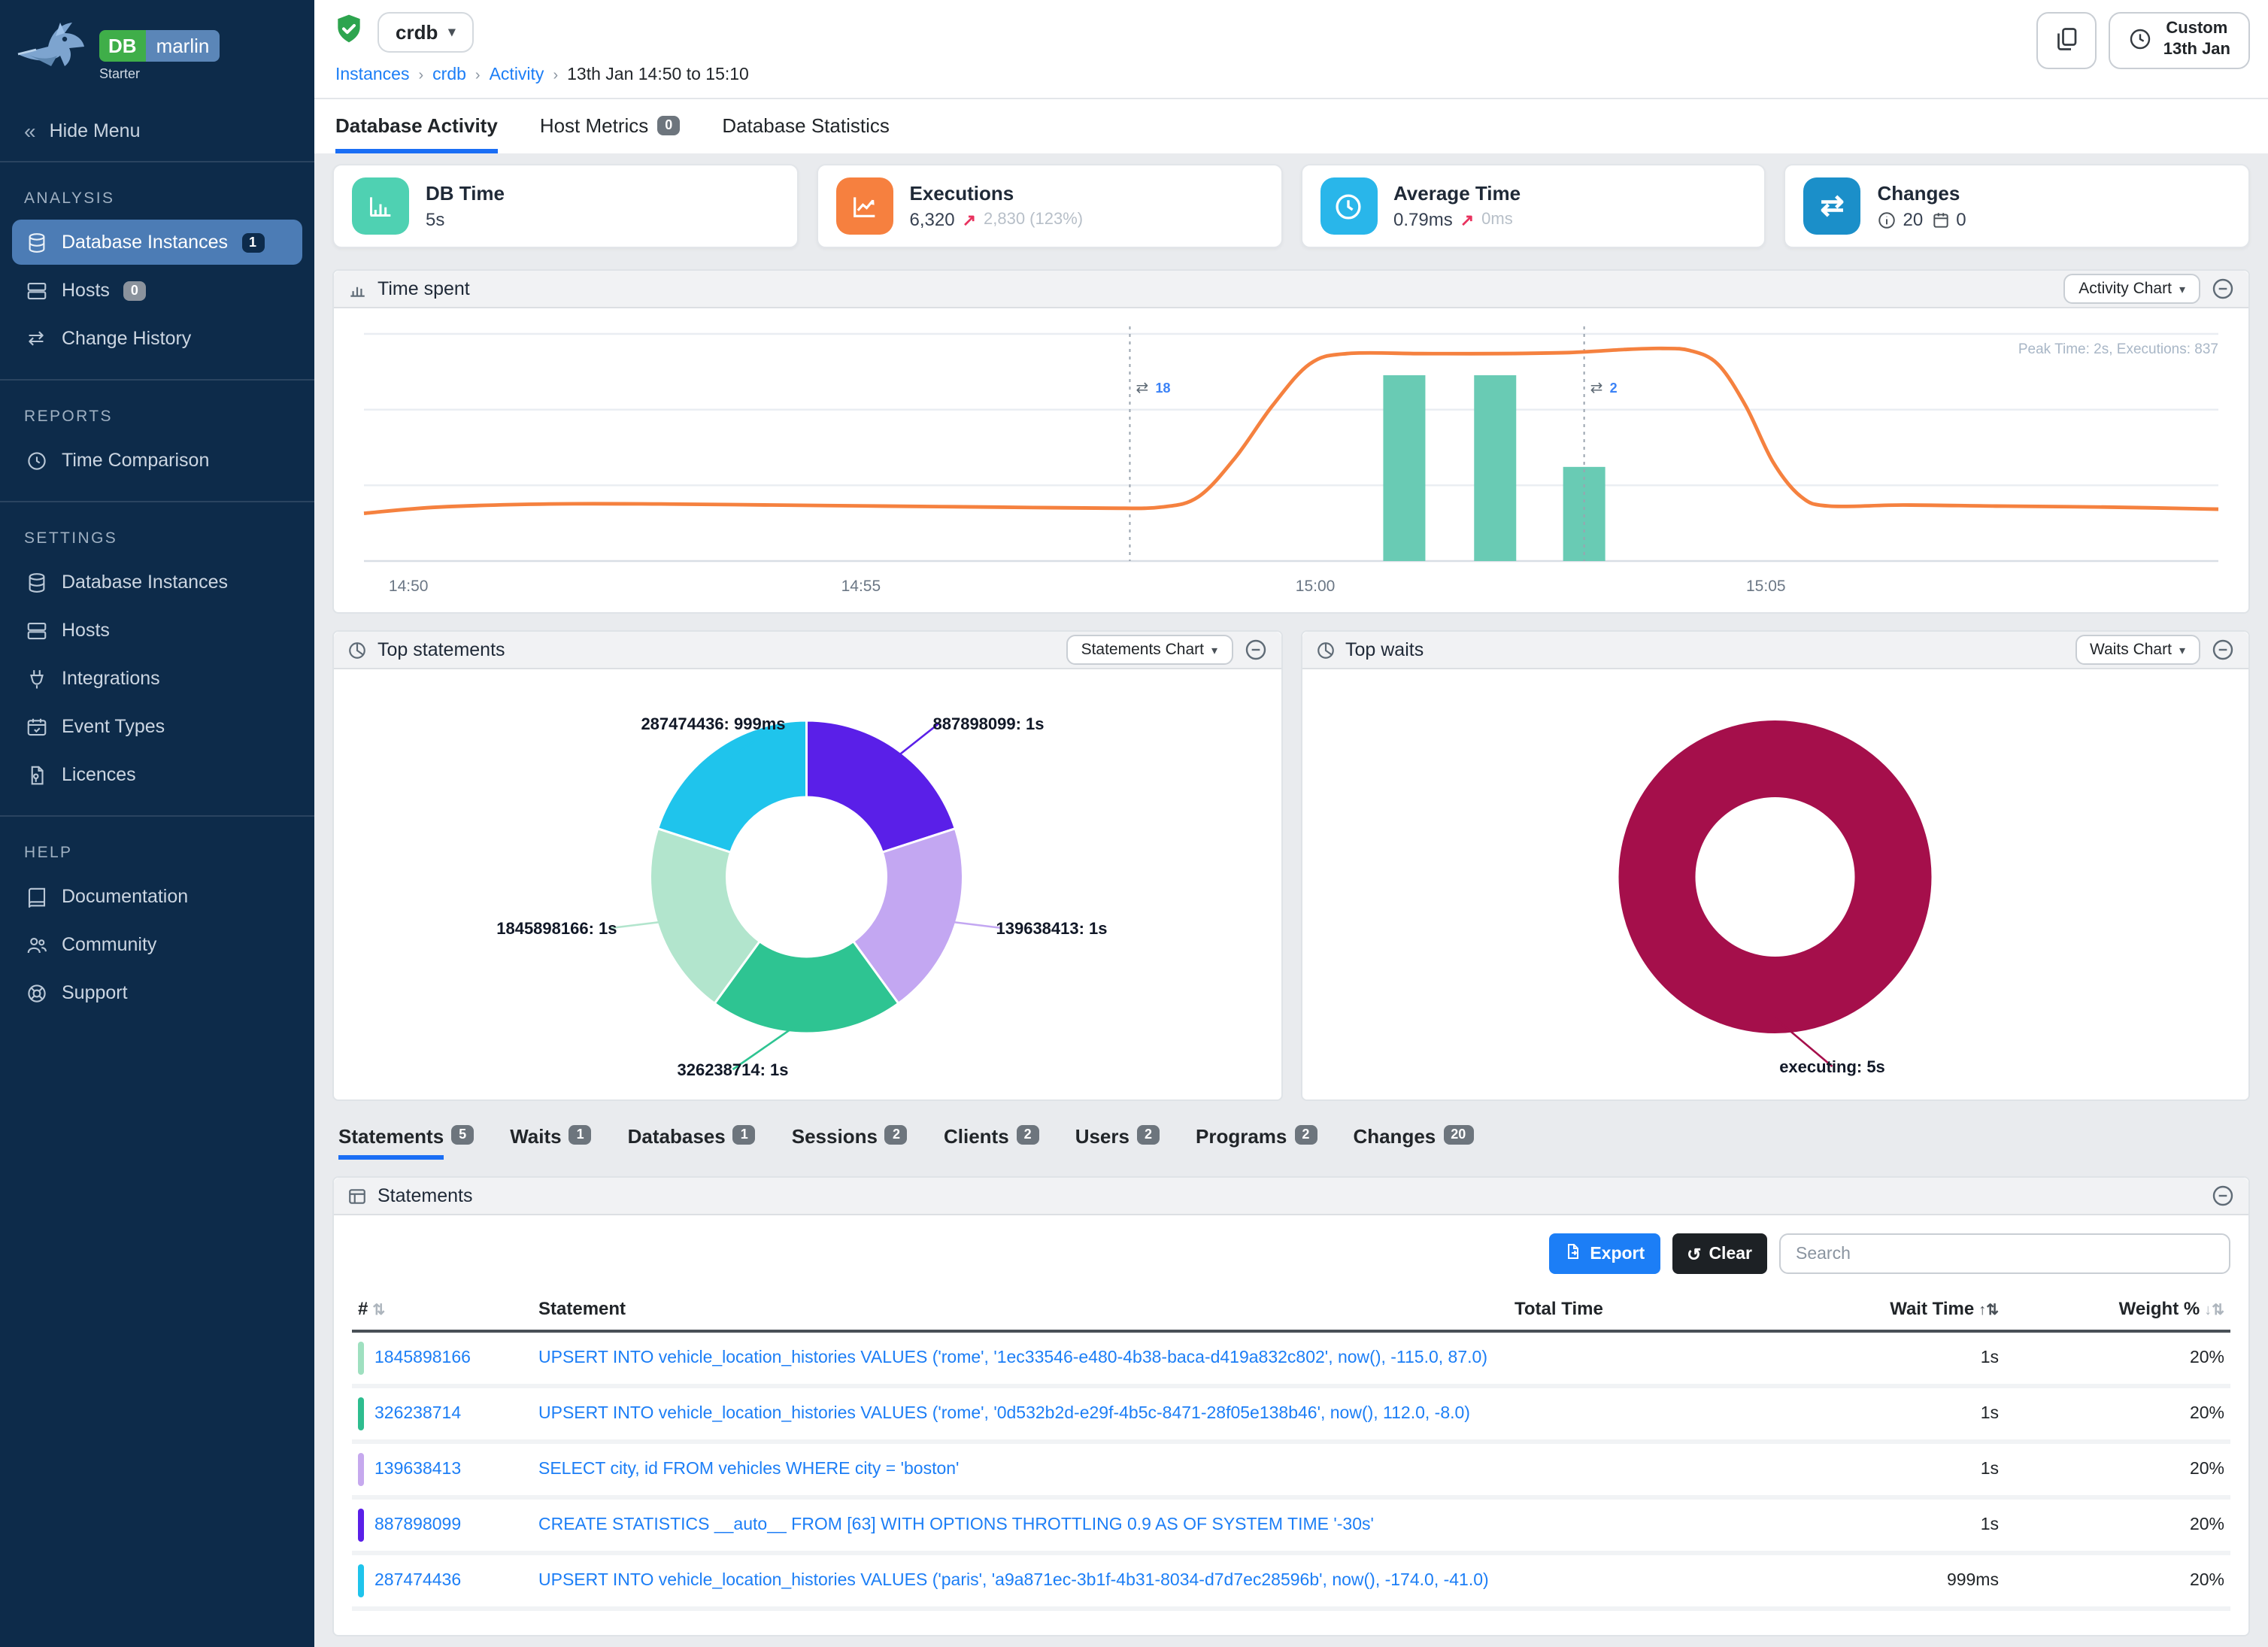 The height and width of the screenshot is (1647, 2268). Describe the element at coordinates (1775, 877) in the screenshot. I see `donut-slice-executing` at that location.